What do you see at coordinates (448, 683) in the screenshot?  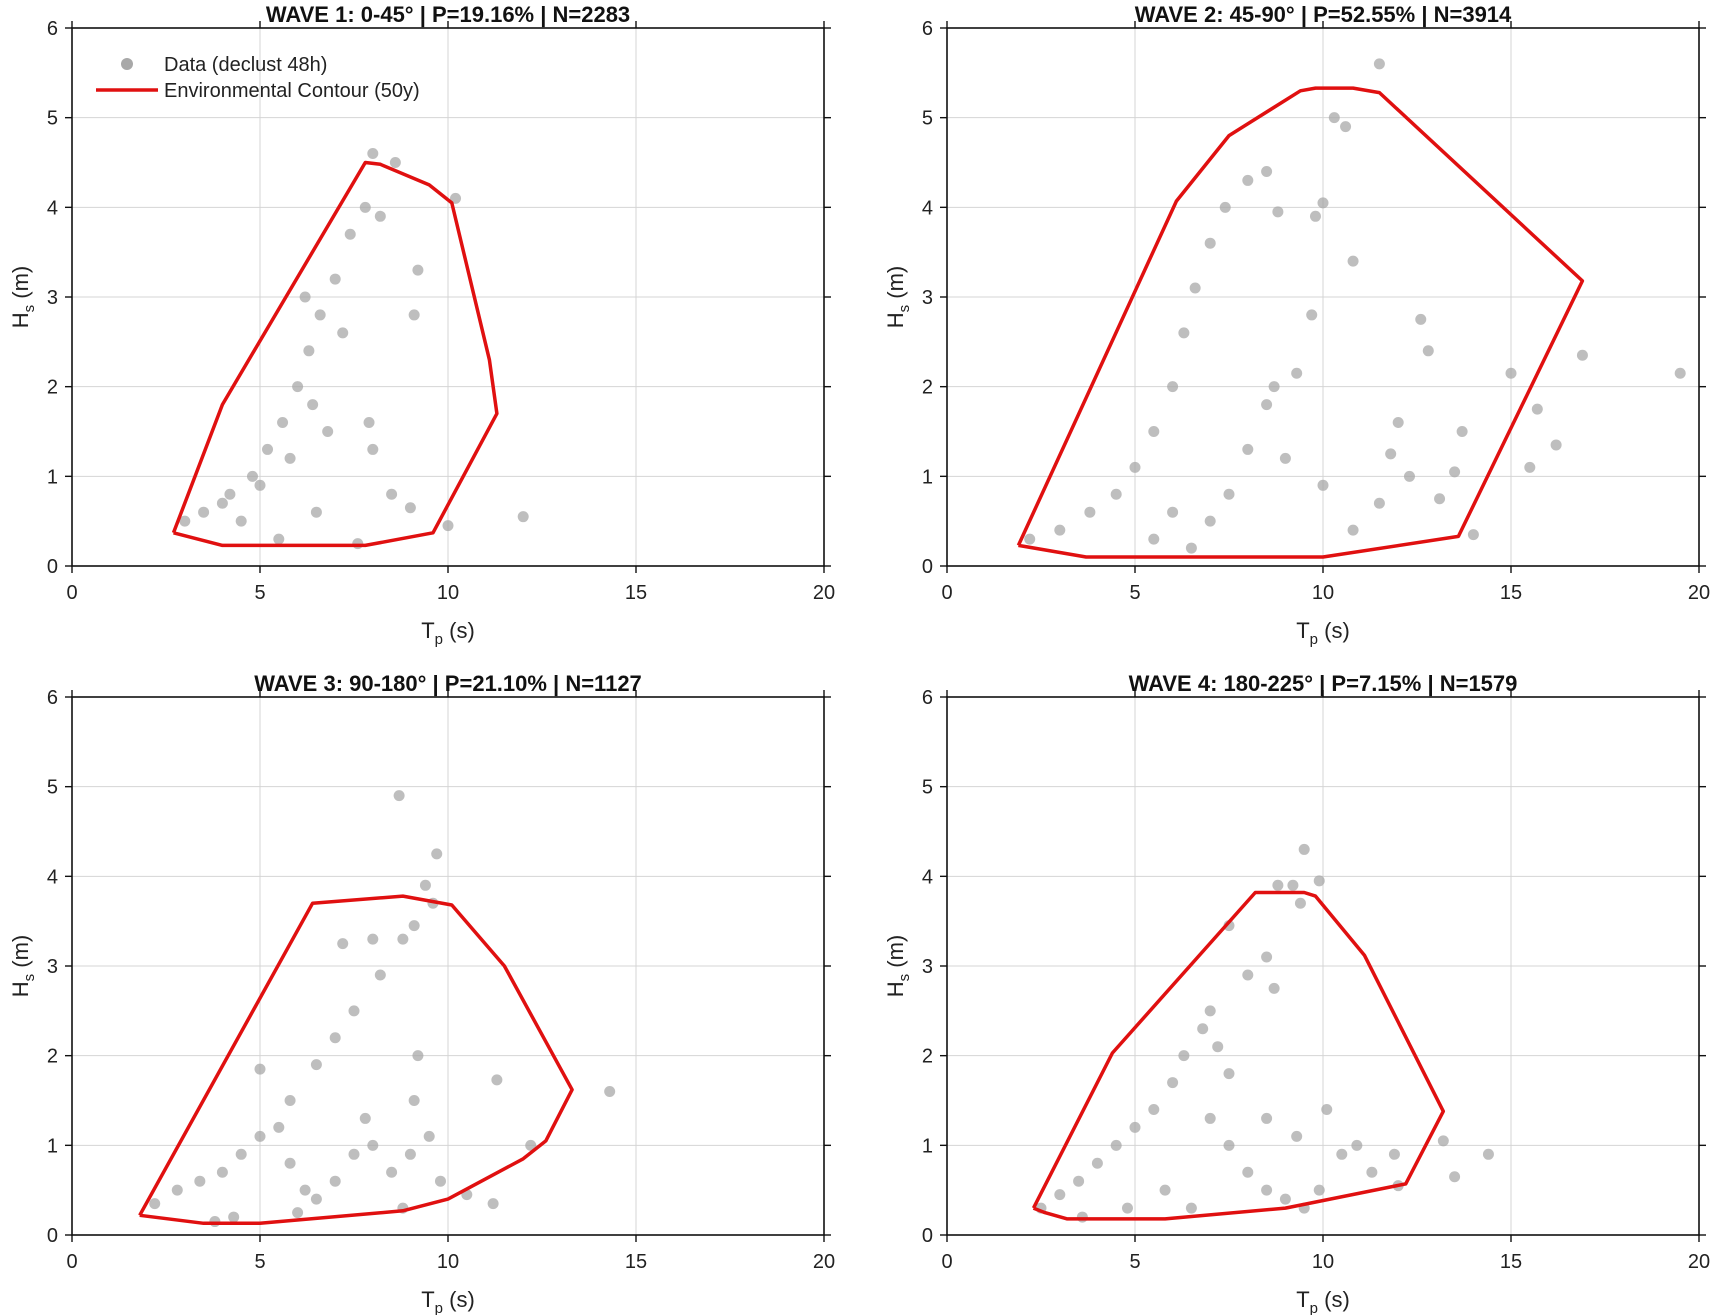 I see `chart-title: WAVE 3: 90-180° | P=21.10% | N=1127` at bounding box center [448, 683].